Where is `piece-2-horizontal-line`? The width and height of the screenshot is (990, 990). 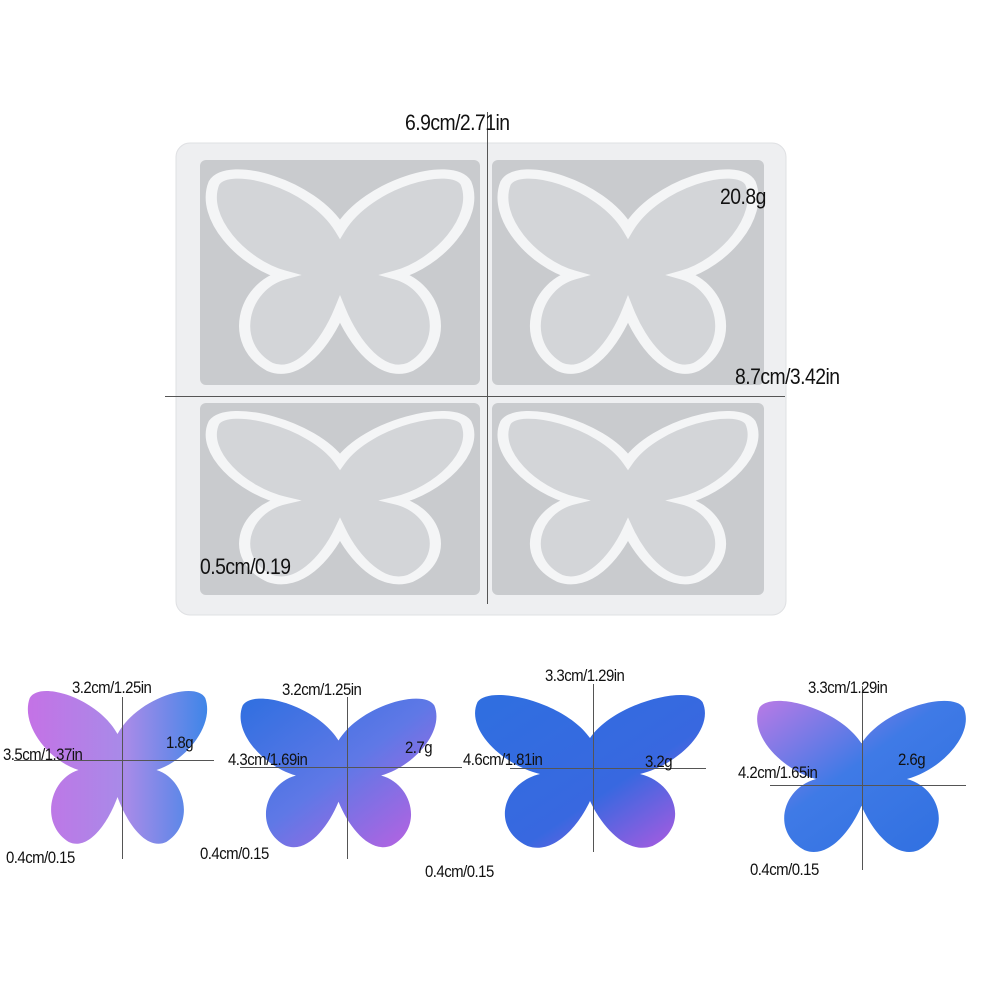
piece-2-horizontal-line is located at coordinates (351, 767).